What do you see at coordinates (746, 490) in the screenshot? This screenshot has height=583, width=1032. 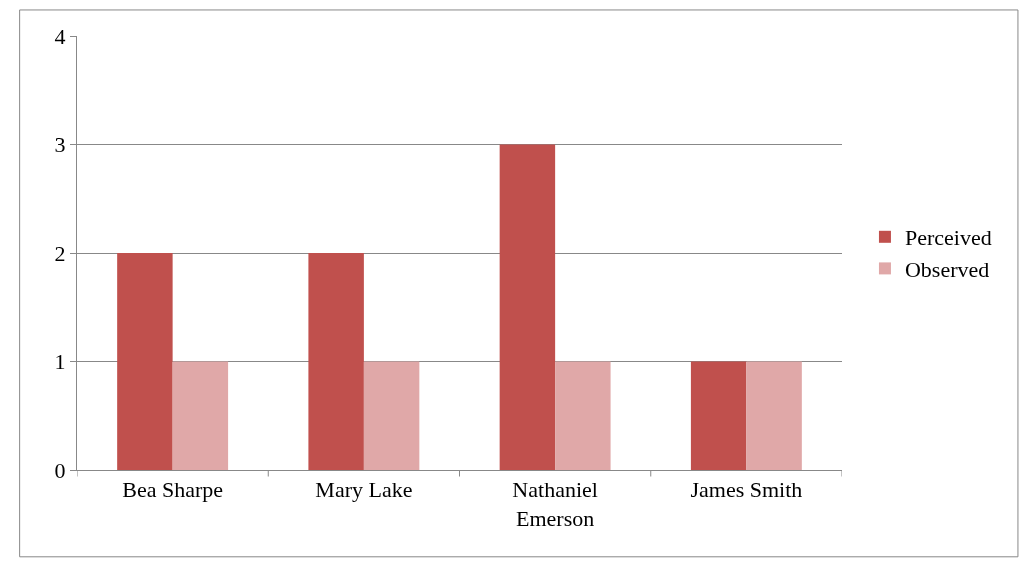 I see `x-tick-label: James Smith` at bounding box center [746, 490].